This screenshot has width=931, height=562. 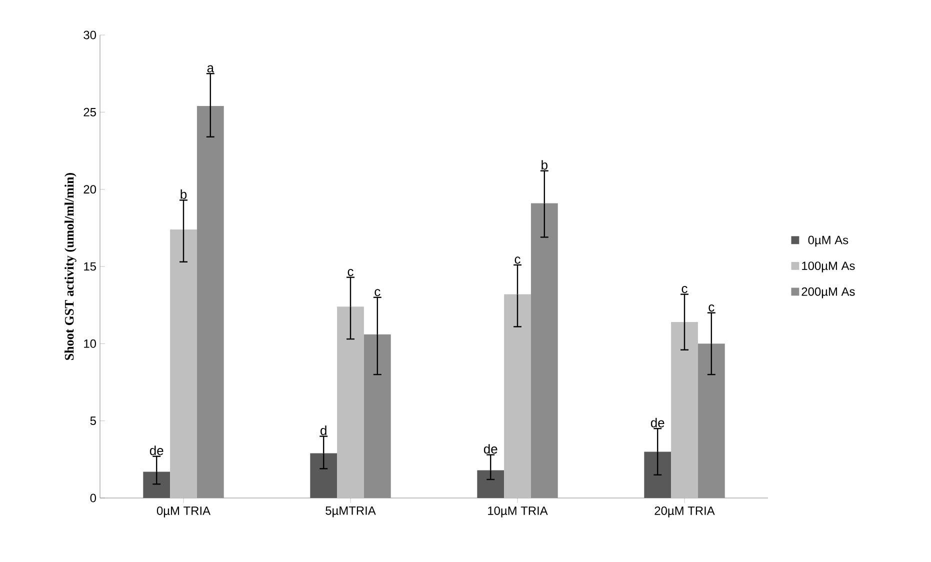 What do you see at coordinates (183, 512) in the screenshot?
I see `x-tick-label: 0µM TRIA` at bounding box center [183, 512].